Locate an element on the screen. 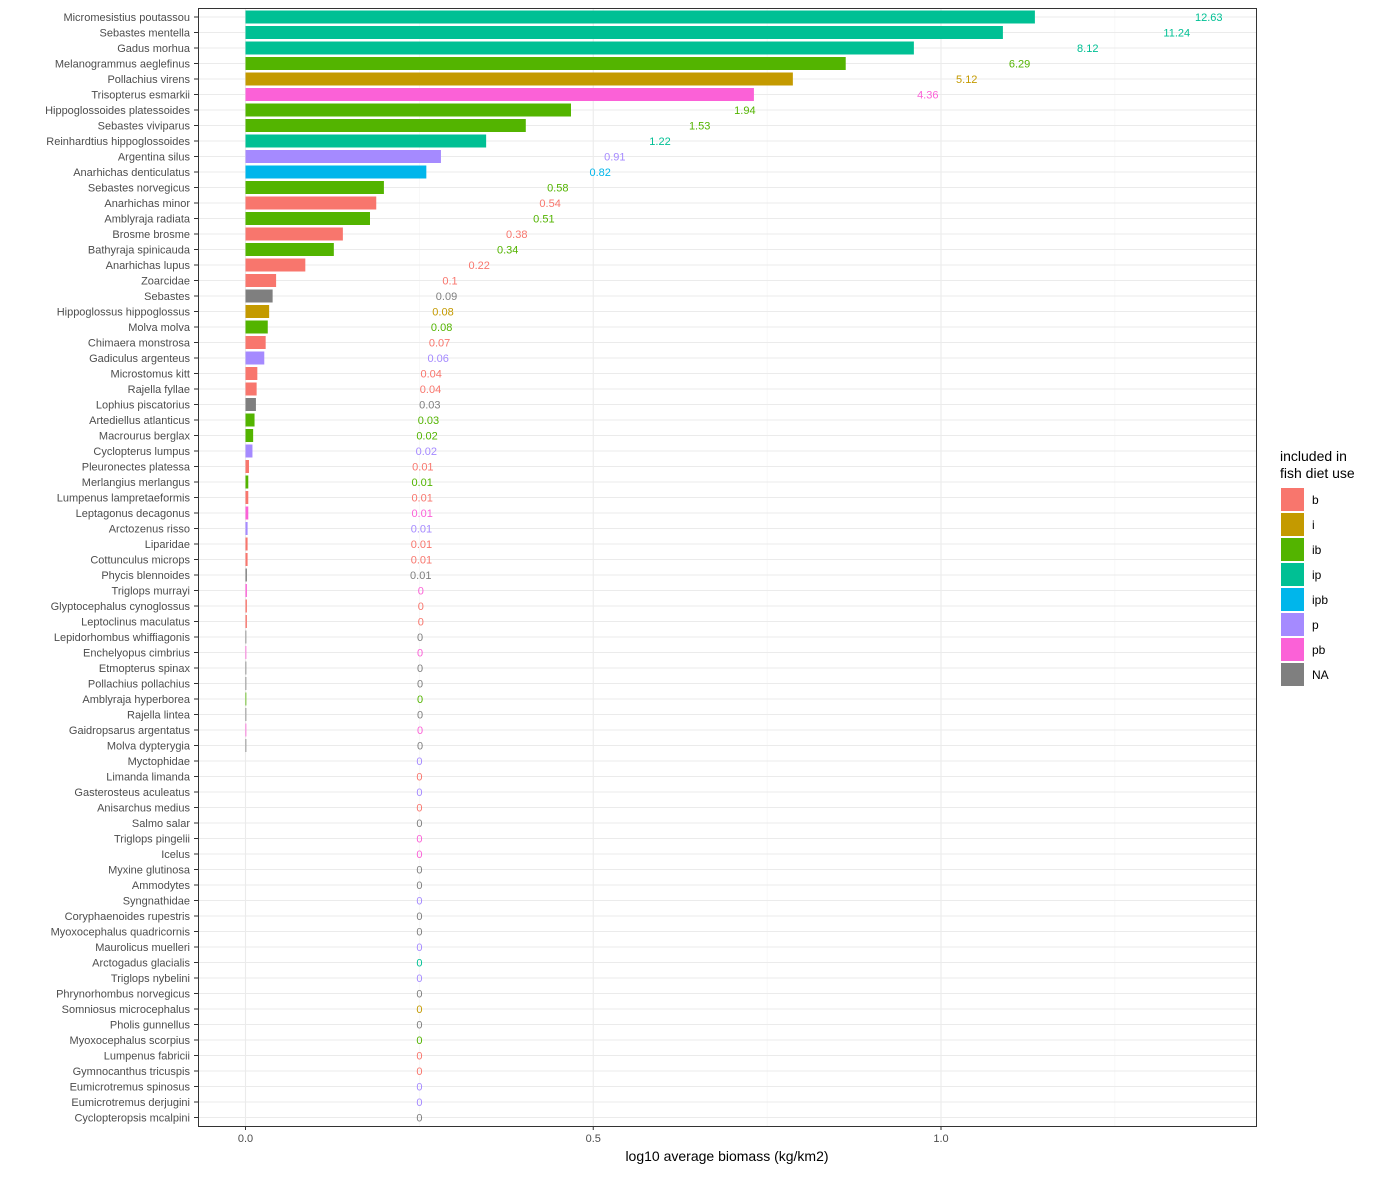 The image size is (1379, 1177). category-label: Chimaera monstrosa is located at coordinates (139, 344).